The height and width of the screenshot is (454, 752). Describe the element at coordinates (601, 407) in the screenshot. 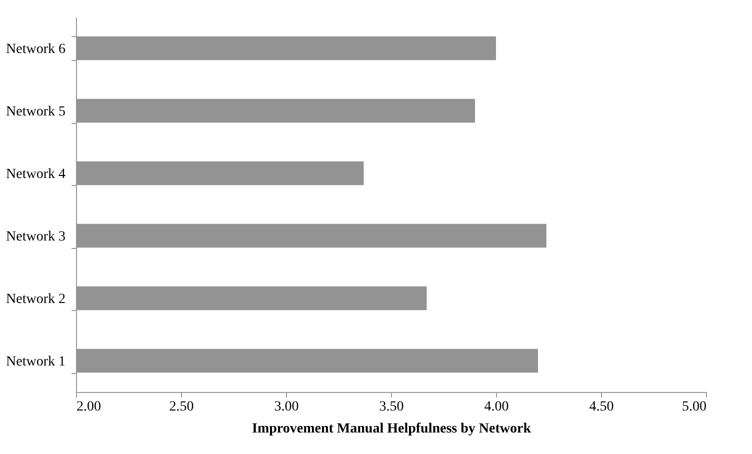

I see `x-tick-label: 4.50` at that location.